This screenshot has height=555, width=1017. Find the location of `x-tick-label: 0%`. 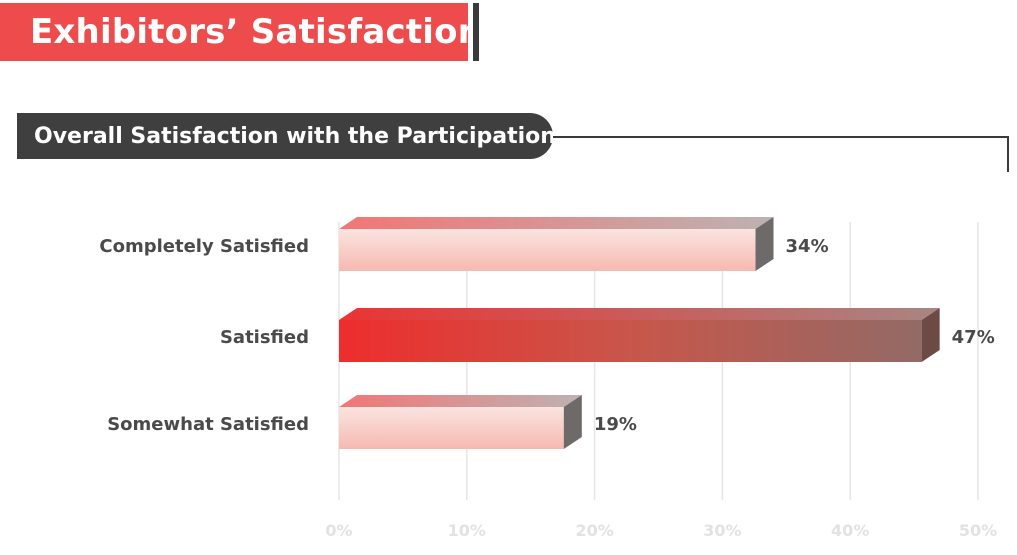

x-tick-label: 0% is located at coordinates (338, 530).